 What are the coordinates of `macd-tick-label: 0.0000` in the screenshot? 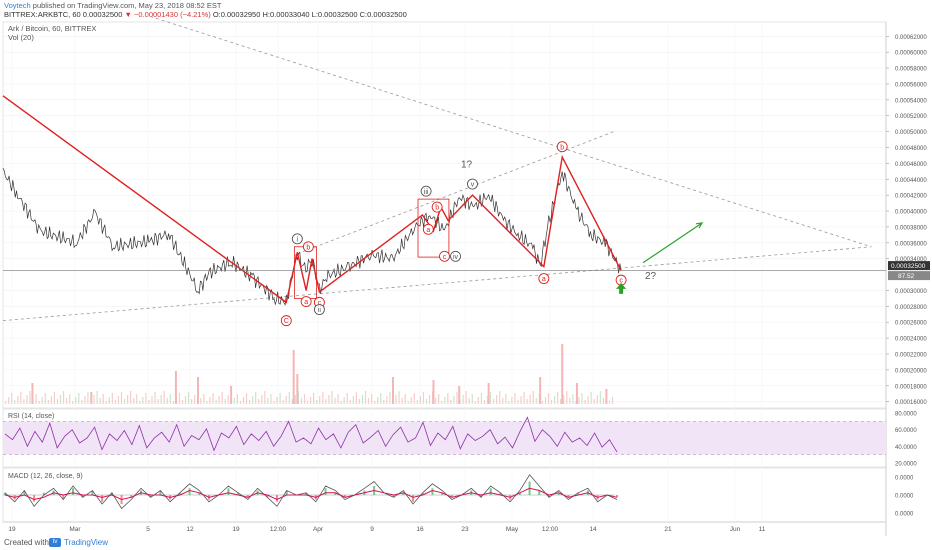 It's located at (904, 497).